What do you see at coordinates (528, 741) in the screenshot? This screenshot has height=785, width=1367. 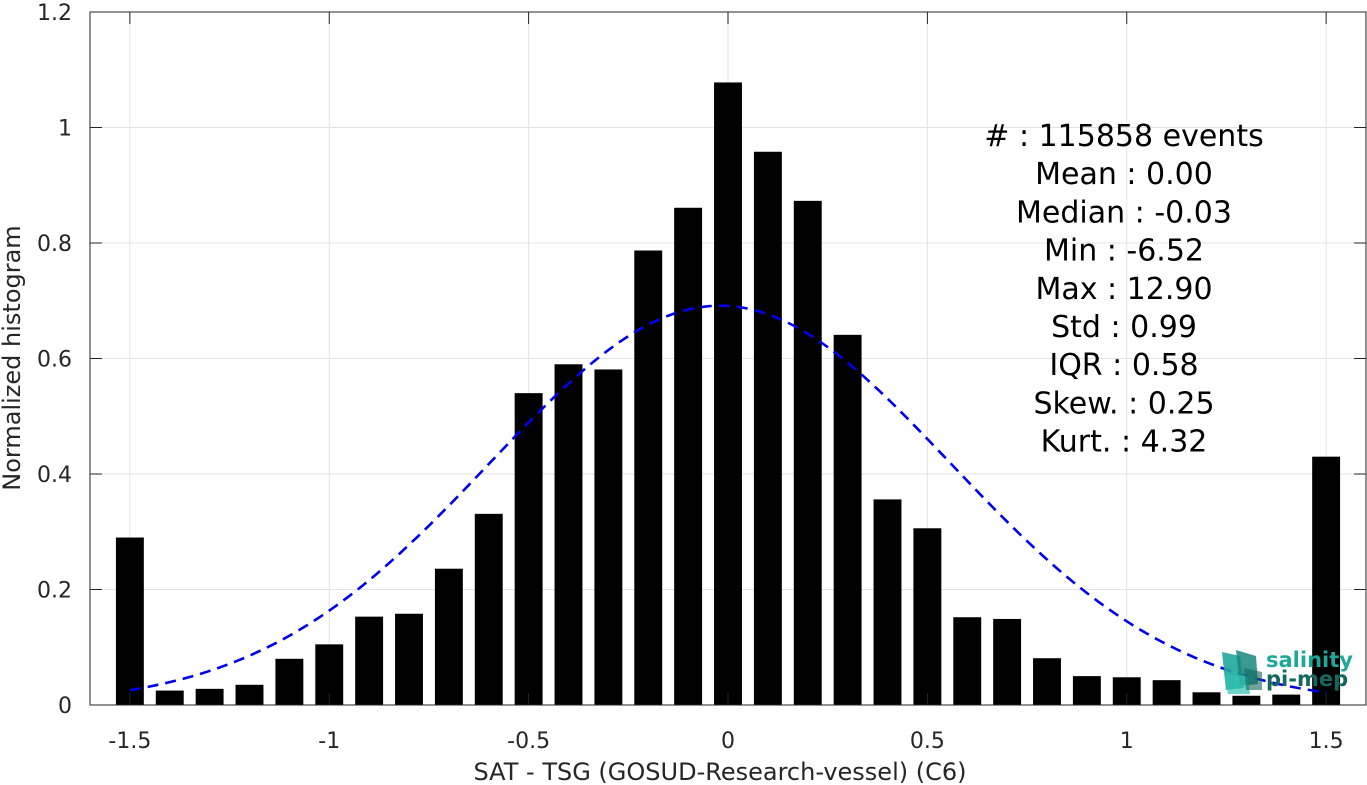 I see `x-tick-label: -0.5` at bounding box center [528, 741].